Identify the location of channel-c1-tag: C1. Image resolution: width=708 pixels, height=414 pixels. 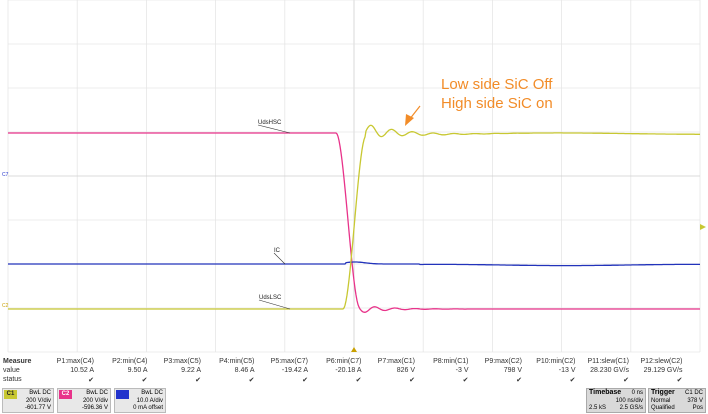
(10, 394).